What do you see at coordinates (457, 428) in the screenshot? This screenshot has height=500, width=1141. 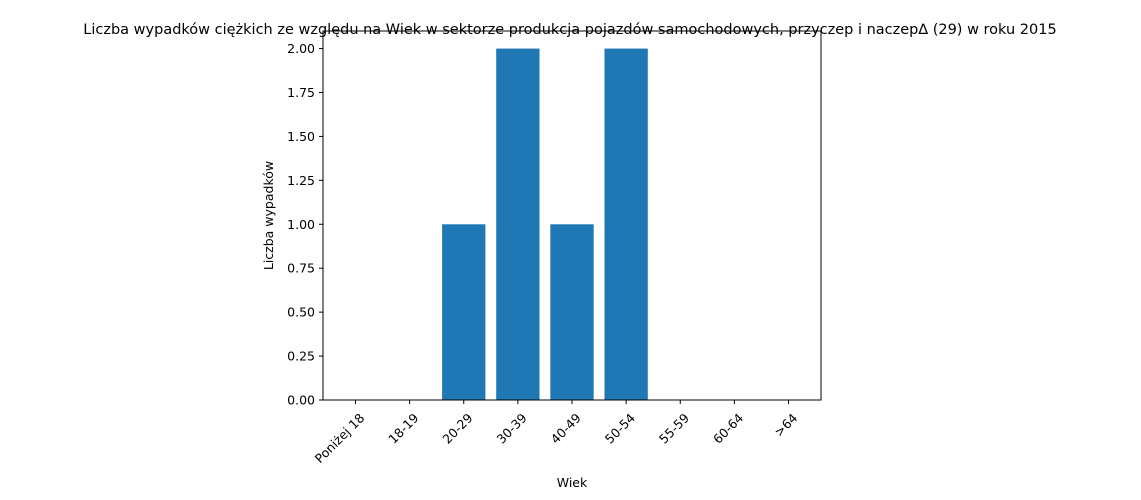 I see `x-tick-label: 20-29` at bounding box center [457, 428].